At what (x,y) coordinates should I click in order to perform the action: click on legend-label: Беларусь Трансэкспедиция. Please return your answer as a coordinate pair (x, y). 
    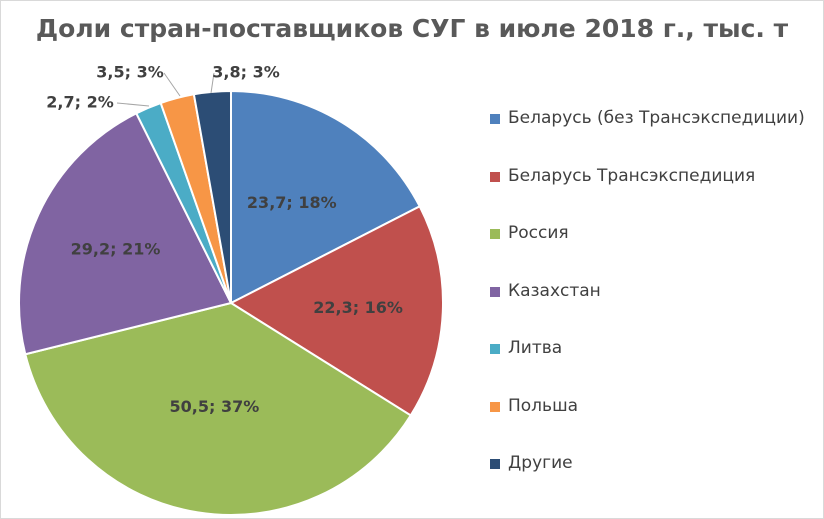
    Looking at the image, I should click on (632, 175).